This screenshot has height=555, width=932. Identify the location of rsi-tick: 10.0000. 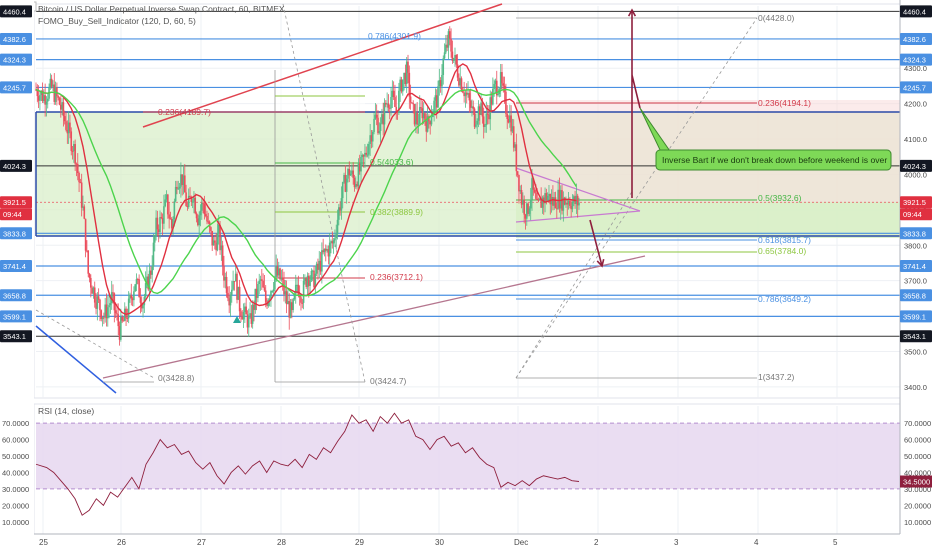
(917, 522).